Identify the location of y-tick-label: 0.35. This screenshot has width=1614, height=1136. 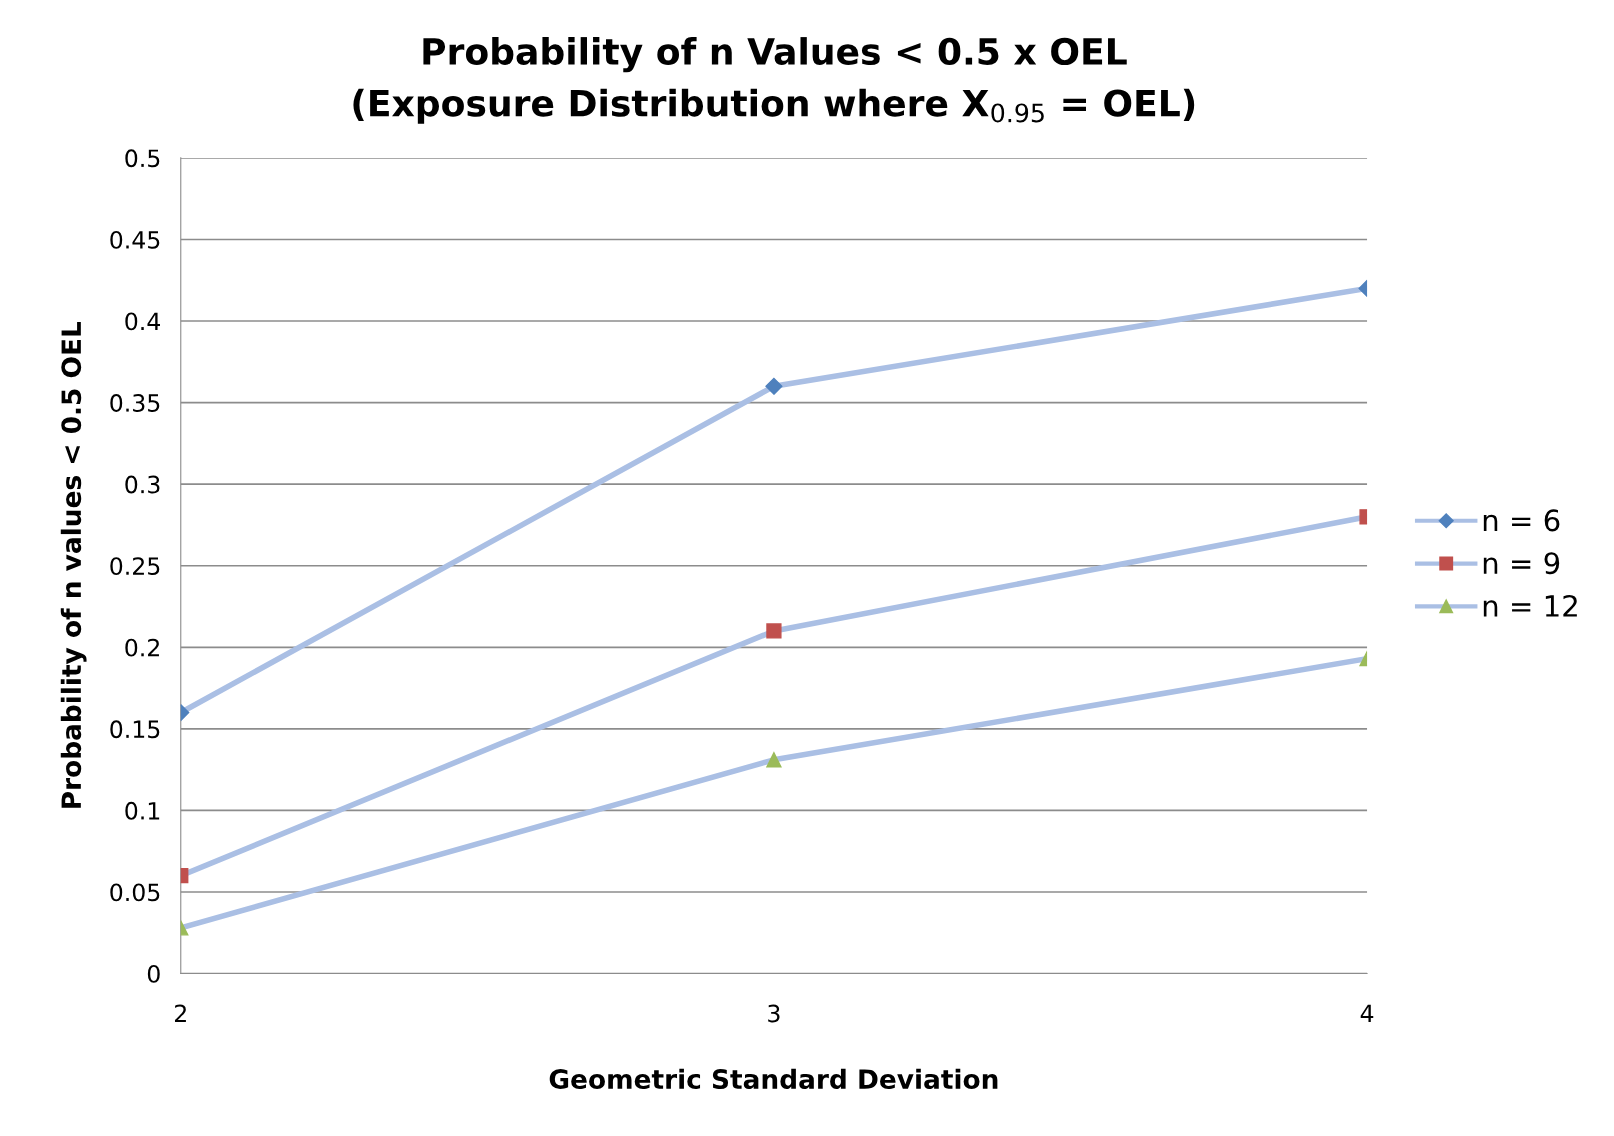
(135, 403).